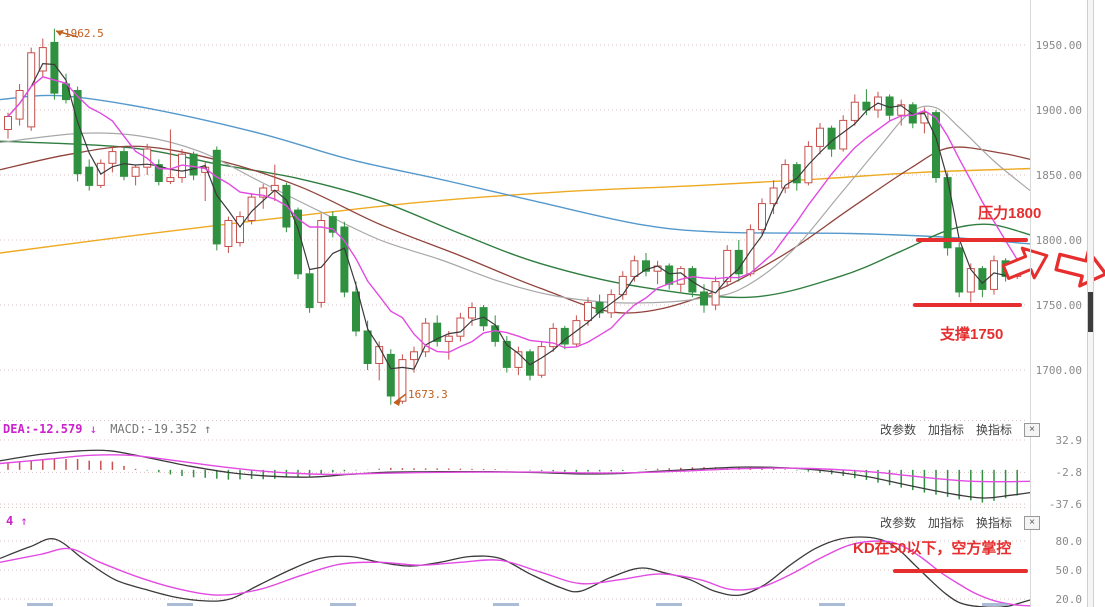  What do you see at coordinates (93, 429) in the screenshot?
I see `dea-down-arrow-icon: ↓` at bounding box center [93, 429].